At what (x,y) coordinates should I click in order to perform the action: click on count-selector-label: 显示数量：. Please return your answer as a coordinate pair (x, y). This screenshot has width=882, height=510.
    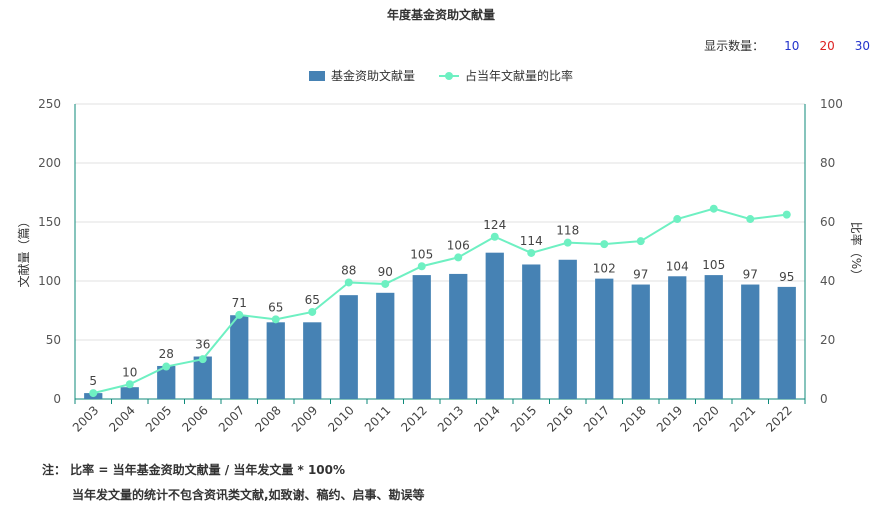
    Looking at the image, I should click on (734, 46).